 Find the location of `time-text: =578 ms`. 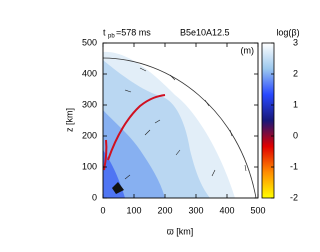

time-text: =578 ms is located at coordinates (133, 32).